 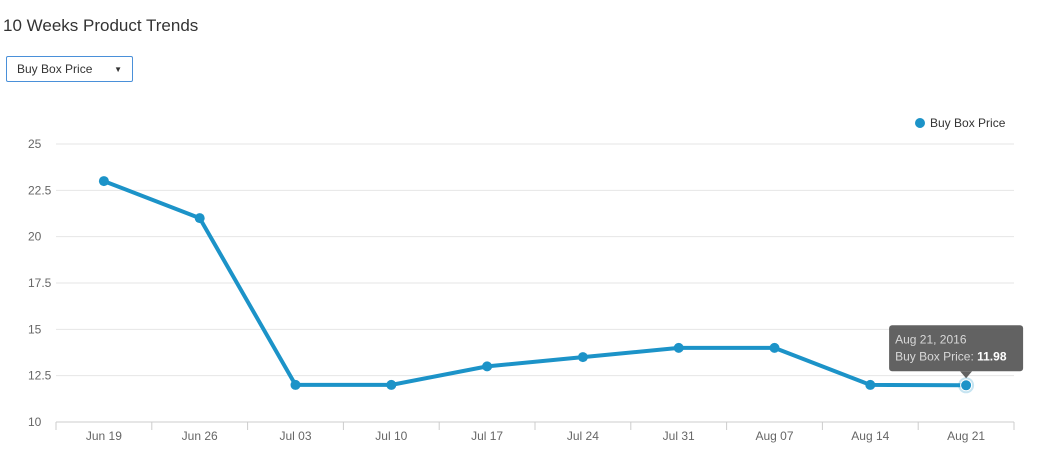 I want to click on tooltip-value: 11.98, so click(x=992, y=356).